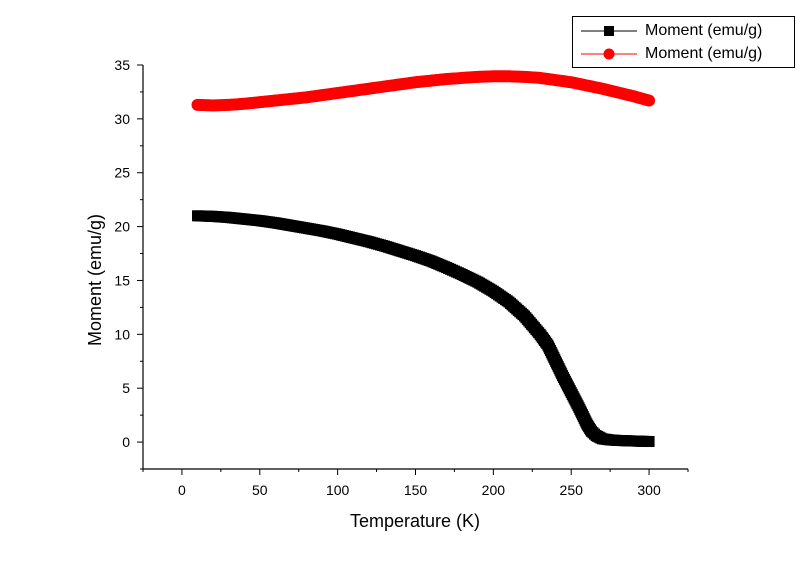 The height and width of the screenshot is (564, 800). What do you see at coordinates (704, 53) in the screenshot?
I see `legend-label-red: Moment (emu/g)` at bounding box center [704, 53].